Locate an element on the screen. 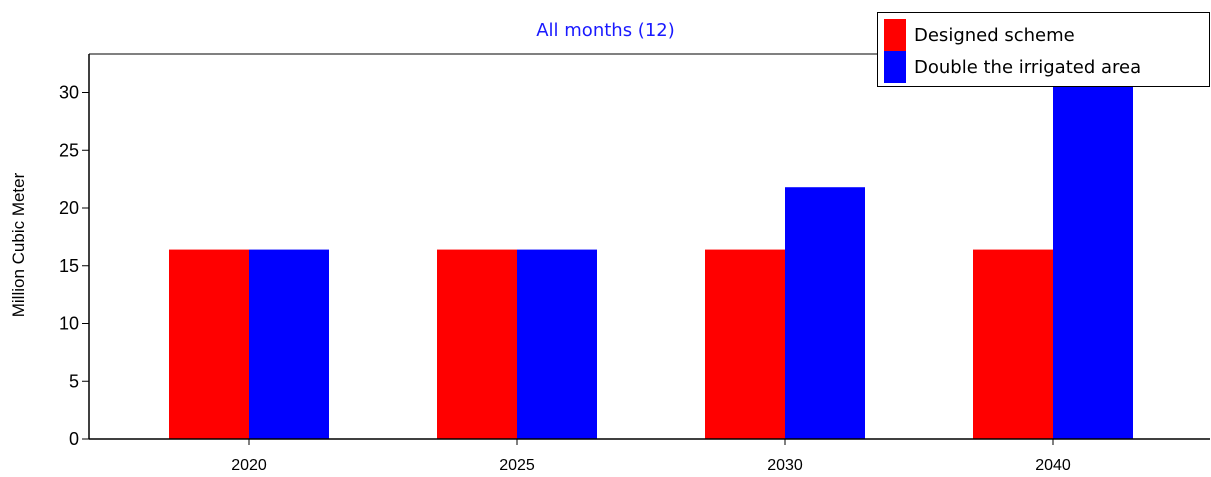 The height and width of the screenshot is (477, 1211). y-tick-label: 15 is located at coordinates (69, 266).